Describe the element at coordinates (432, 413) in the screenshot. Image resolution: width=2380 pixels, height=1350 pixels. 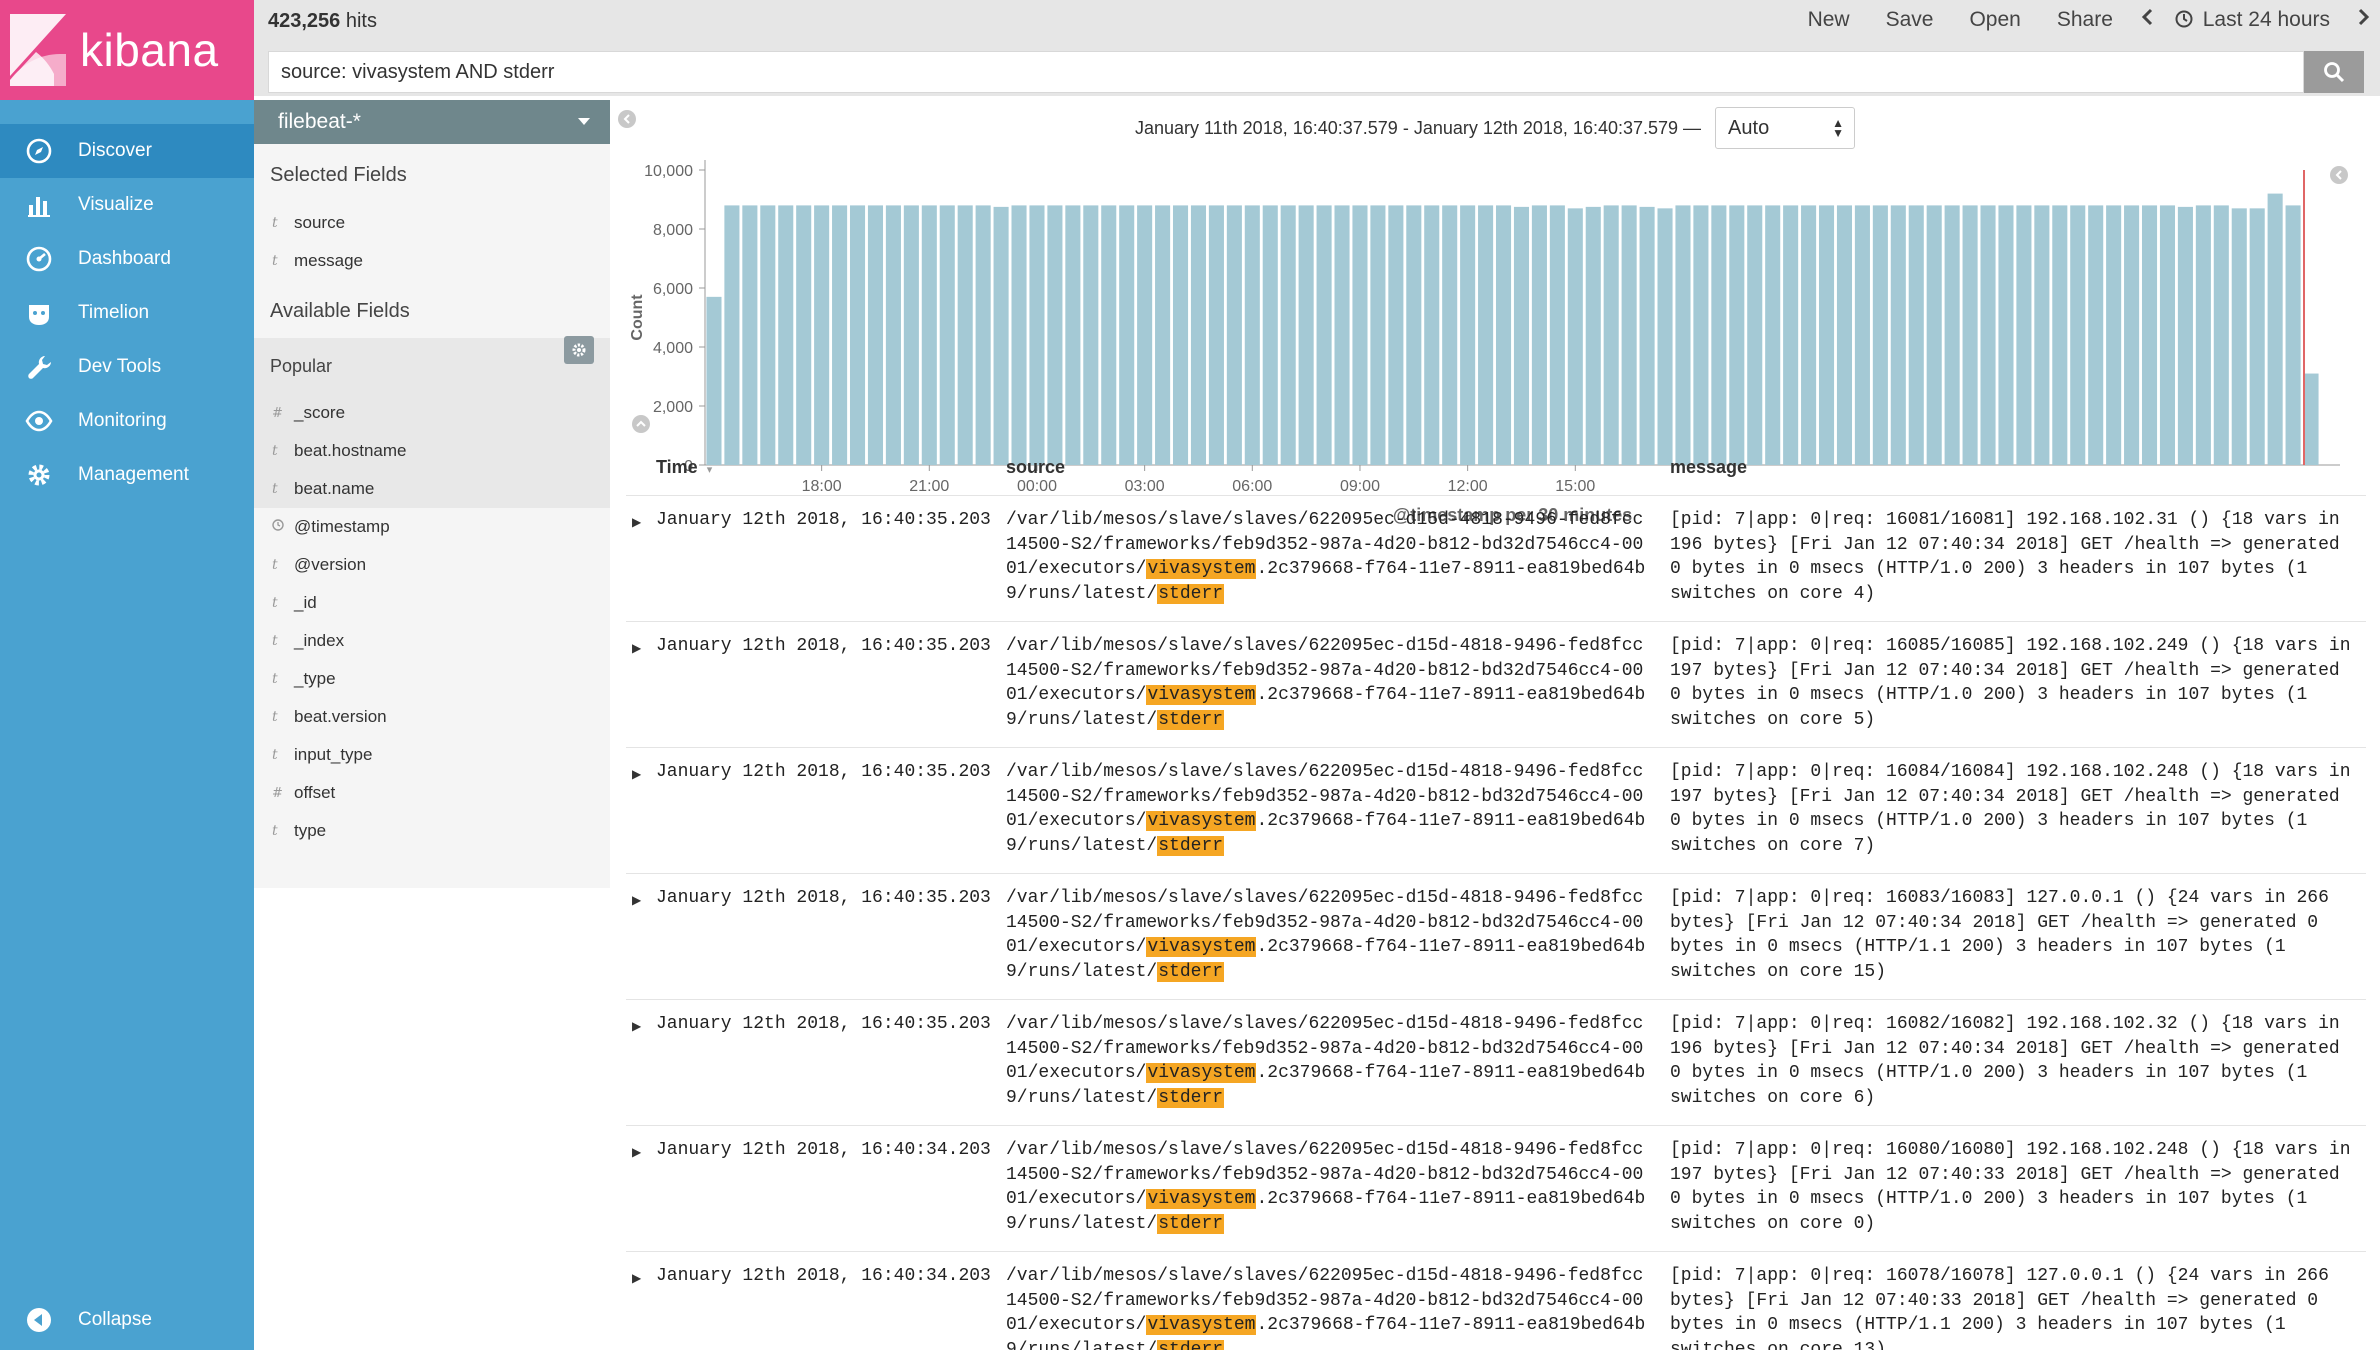
I see `field-item: # _score` at that location.